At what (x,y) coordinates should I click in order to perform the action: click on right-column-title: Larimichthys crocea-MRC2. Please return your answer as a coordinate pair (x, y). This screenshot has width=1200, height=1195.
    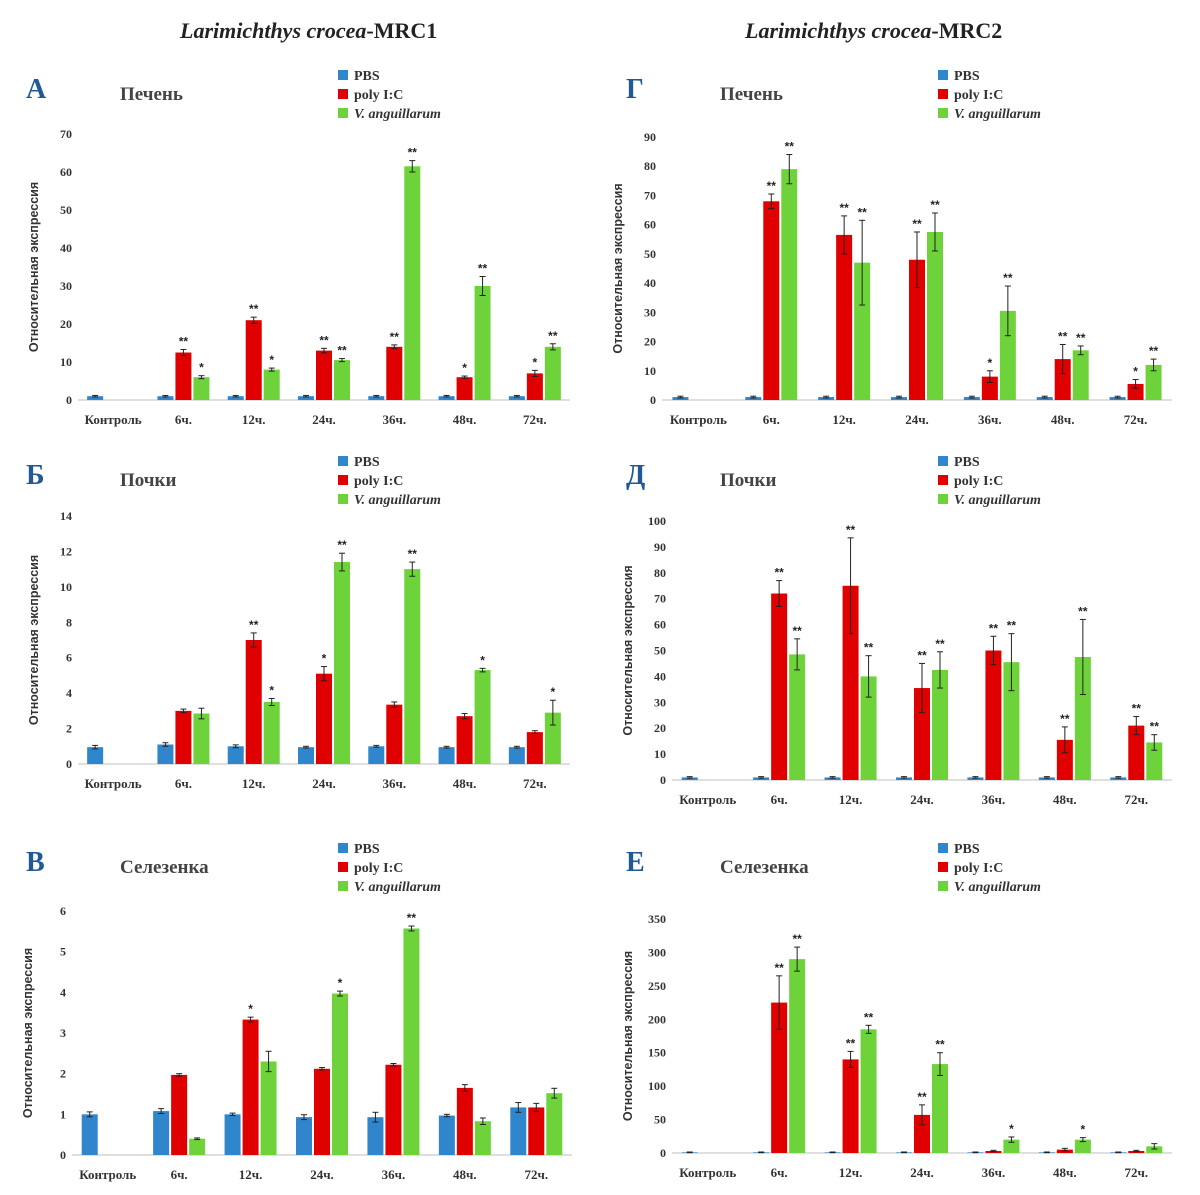
    Looking at the image, I should click on (873, 31).